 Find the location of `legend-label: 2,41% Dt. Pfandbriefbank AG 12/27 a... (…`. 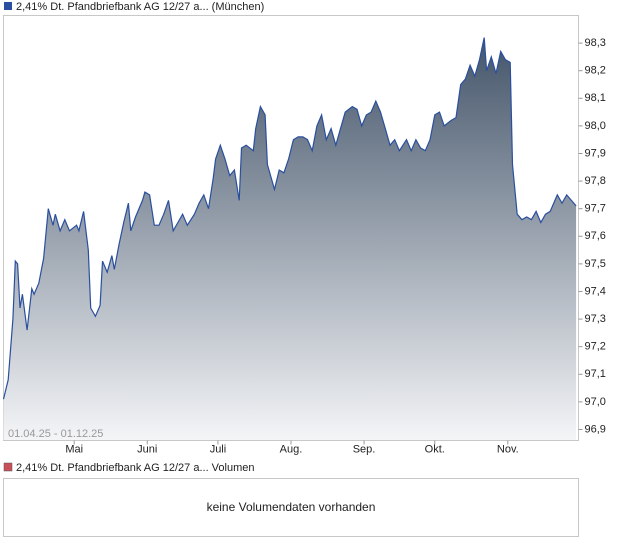

legend-label: 2,41% Dt. Pfandbriefbank AG 12/27 a... (… is located at coordinates (140, 7).